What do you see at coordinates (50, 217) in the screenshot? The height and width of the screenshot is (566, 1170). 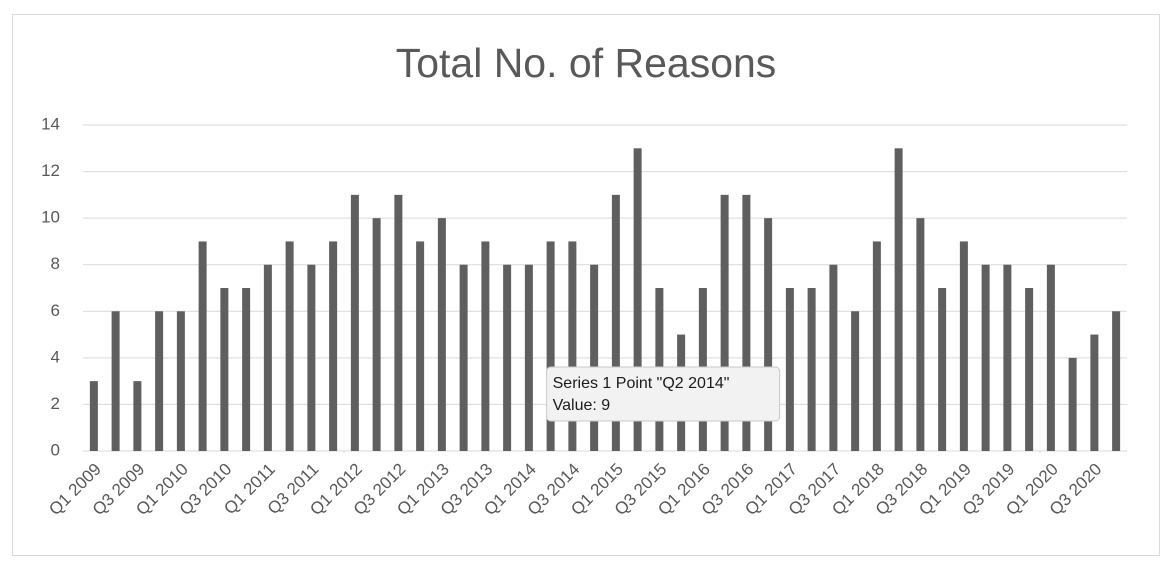 I see `y-tick-label: 10` at bounding box center [50, 217].